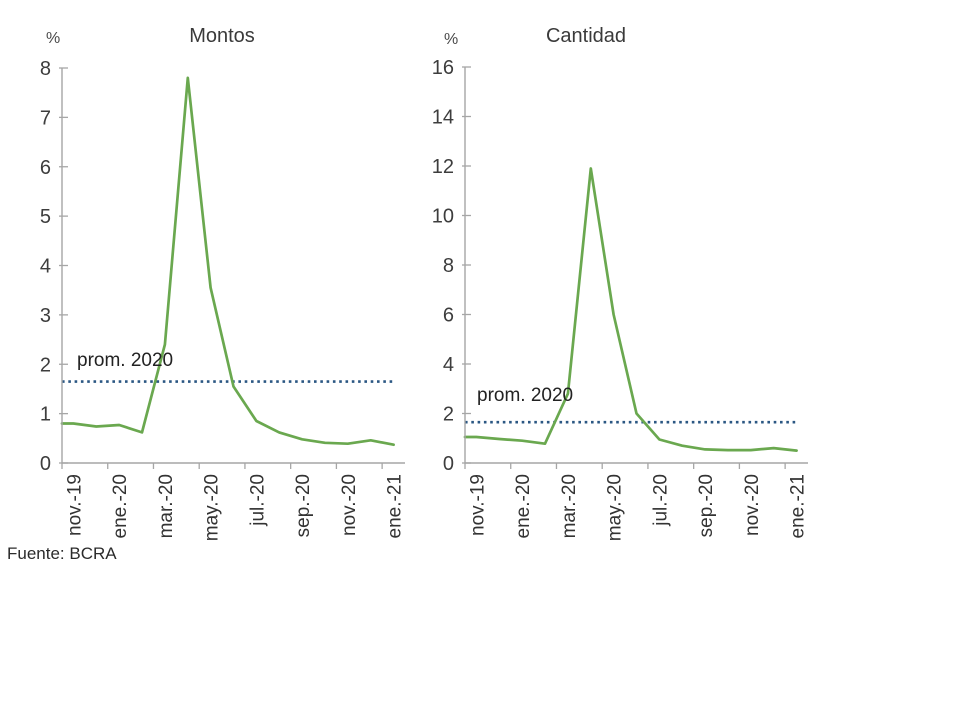 The width and height of the screenshot is (960, 720). Describe the element at coordinates (443, 68) in the screenshot. I see `y-tick-label: 16` at that location.